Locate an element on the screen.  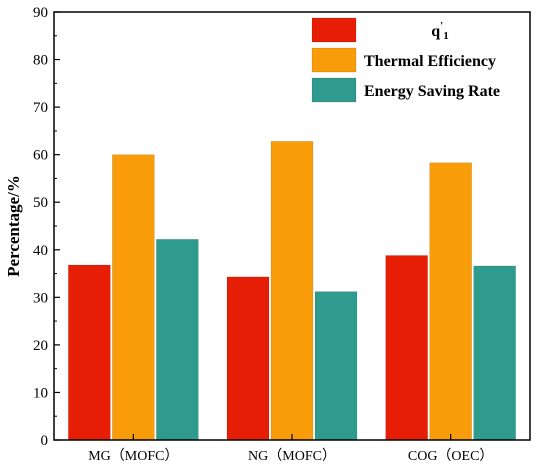
y-tick-label: 0 is located at coordinates (45, 441).